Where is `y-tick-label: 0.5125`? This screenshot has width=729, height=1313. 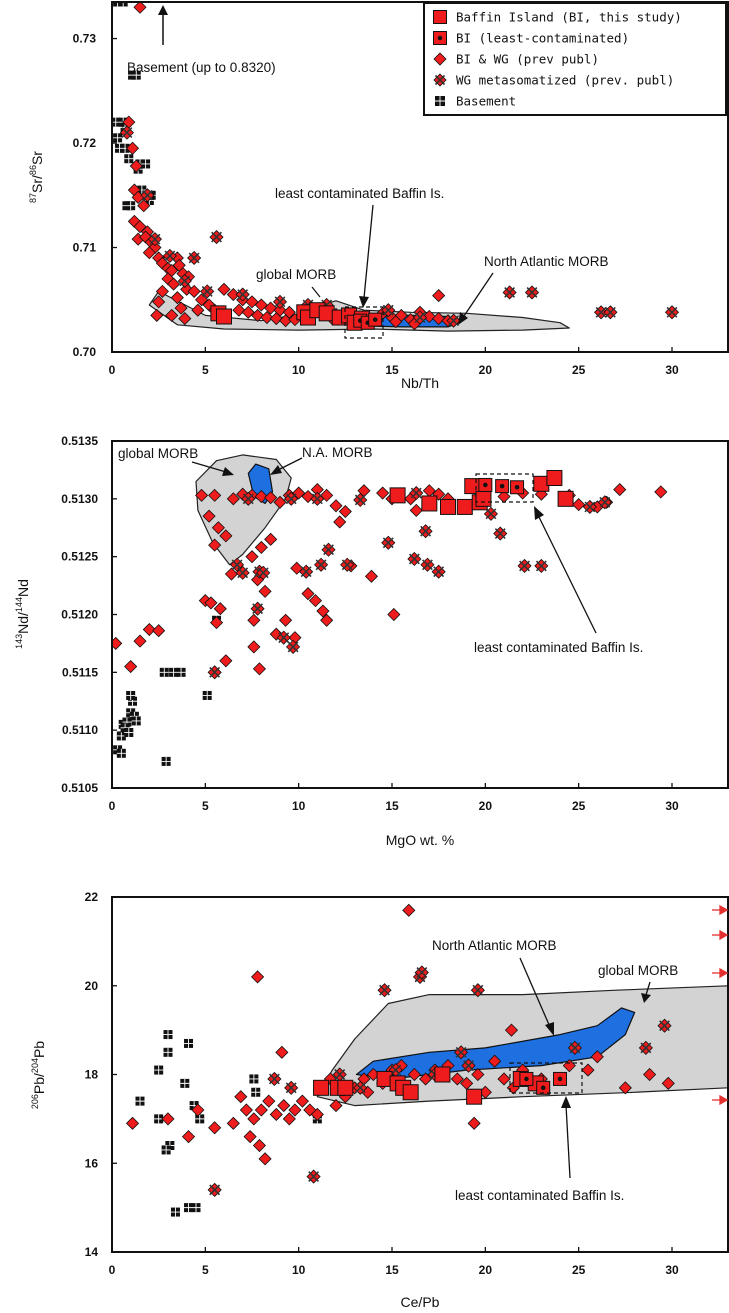
y-tick-label: 0.5125 is located at coordinates (79, 557).